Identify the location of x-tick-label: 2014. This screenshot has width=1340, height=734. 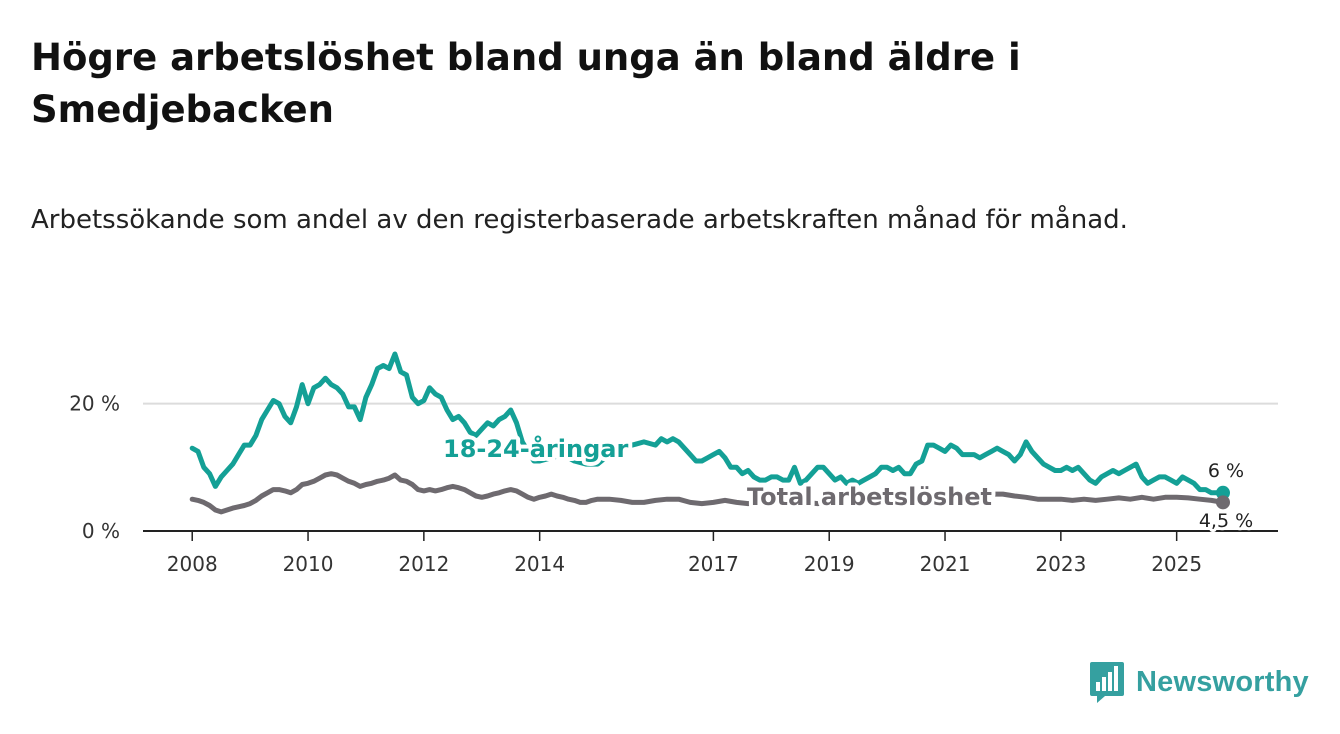
(539, 564).